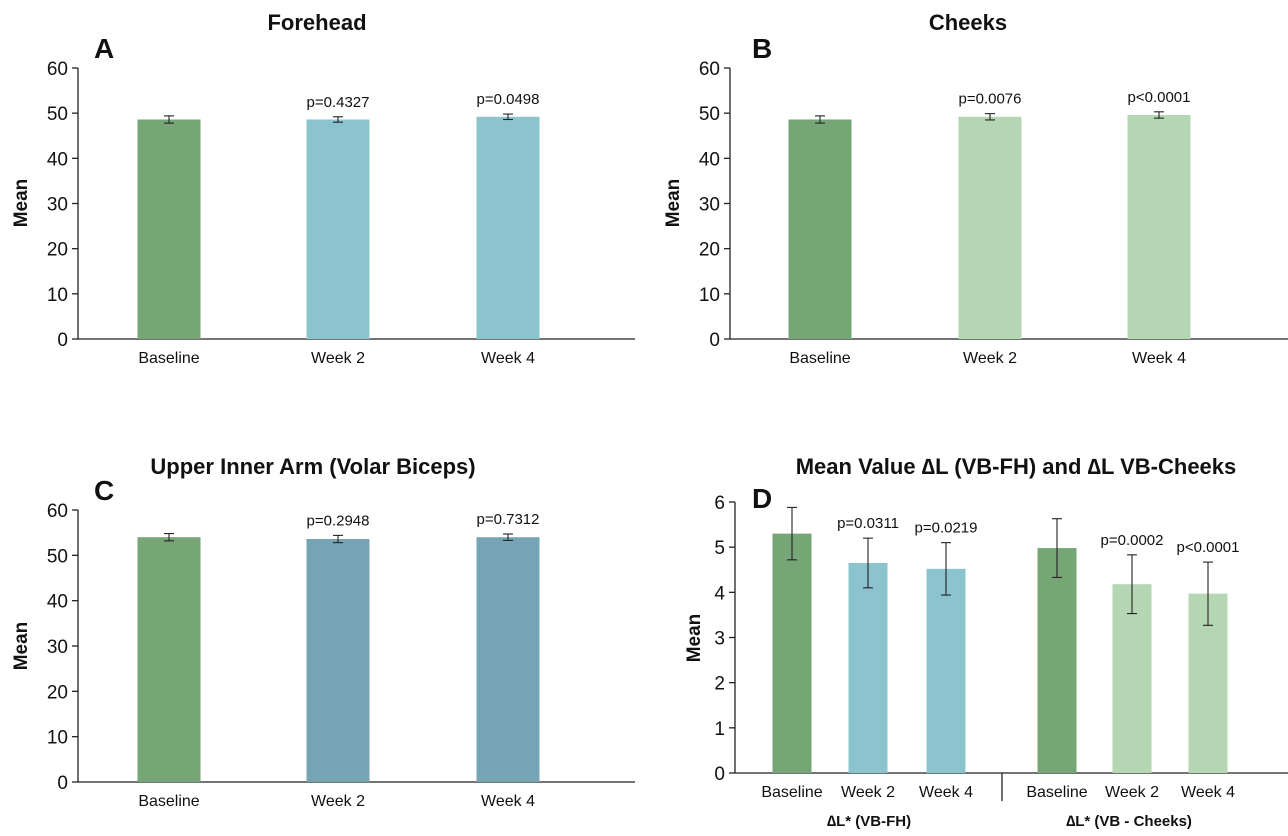 Image resolution: width=1288 pixels, height=836 pixels. Describe the element at coordinates (104, 48) in the screenshot. I see `panel-letter: A` at that location.